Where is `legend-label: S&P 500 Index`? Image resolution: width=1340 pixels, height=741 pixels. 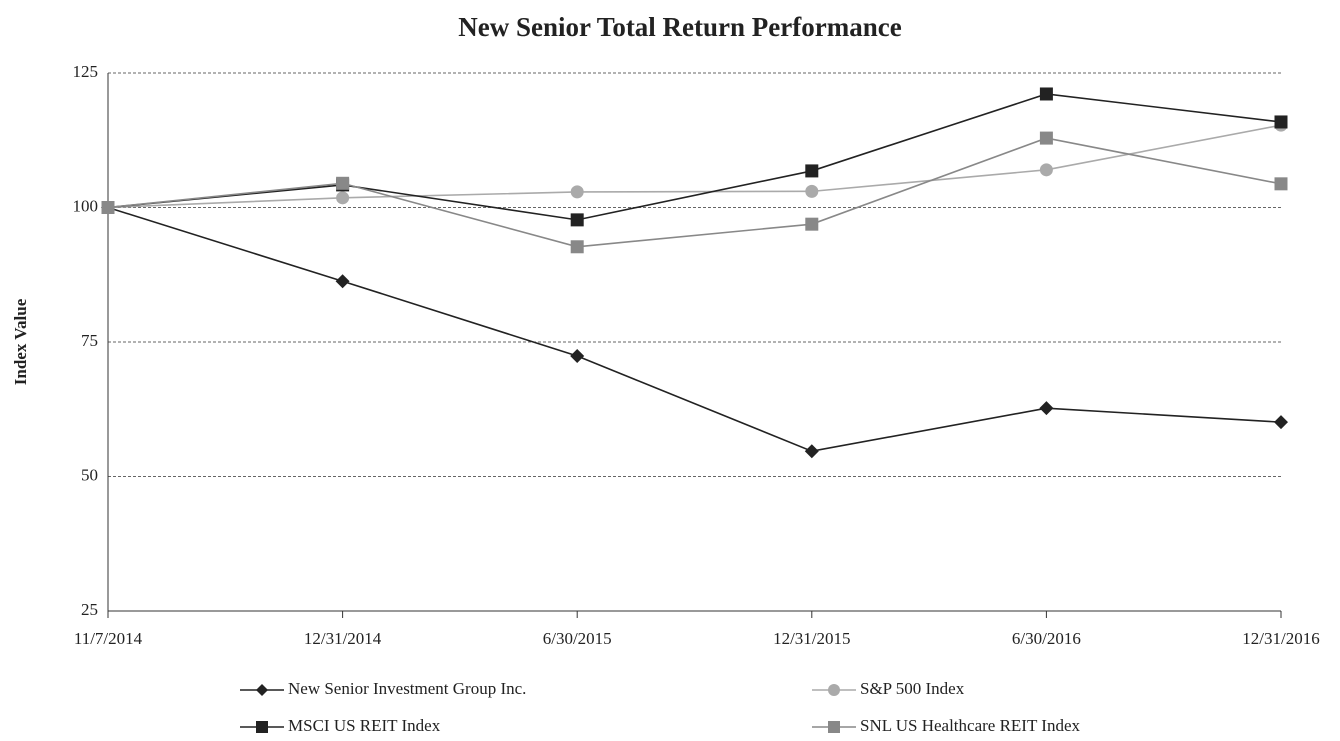 legend-label: S&P 500 Index is located at coordinates (912, 688).